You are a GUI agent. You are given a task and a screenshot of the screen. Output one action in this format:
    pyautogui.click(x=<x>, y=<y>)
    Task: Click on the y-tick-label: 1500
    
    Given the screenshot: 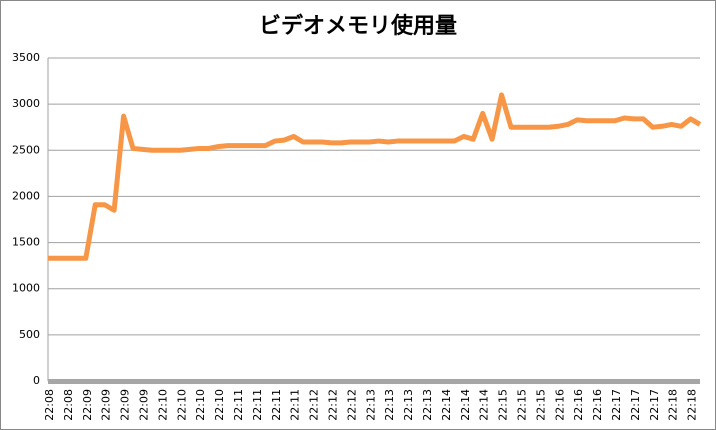 What is the action you would take?
    pyautogui.click(x=26, y=242)
    